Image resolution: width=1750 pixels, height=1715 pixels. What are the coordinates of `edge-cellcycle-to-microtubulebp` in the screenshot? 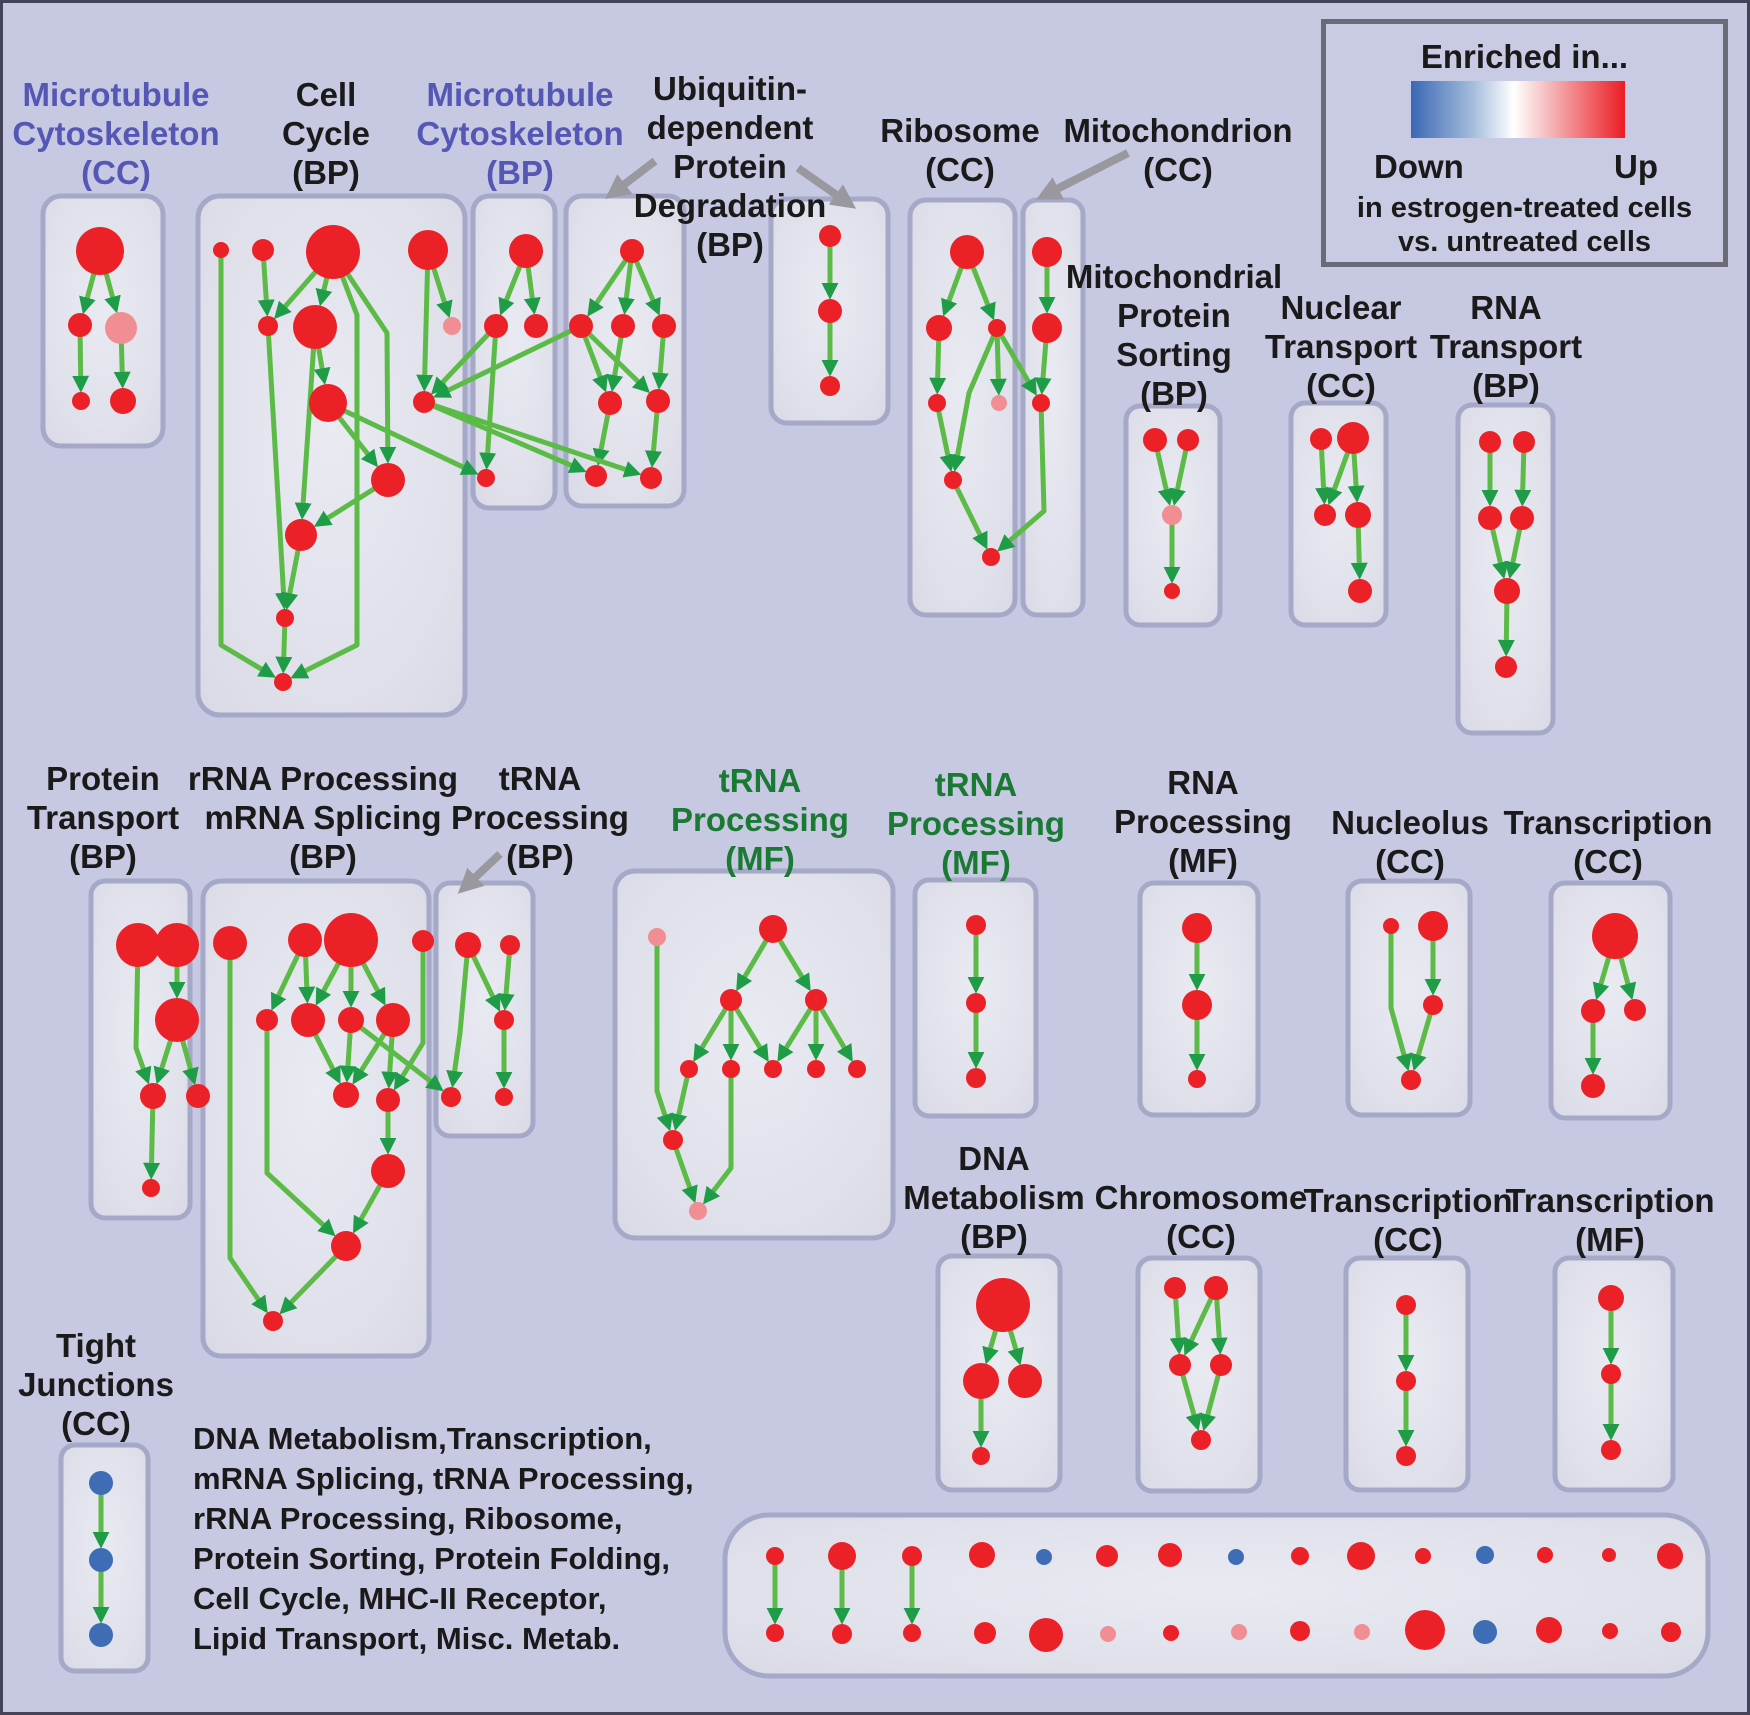 It's located at (402, 437).